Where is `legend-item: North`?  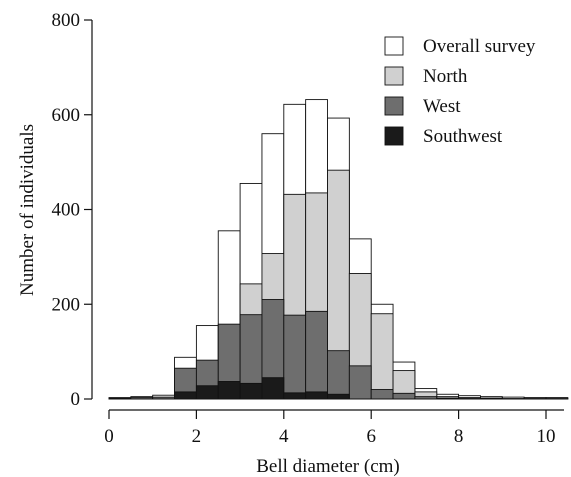 legend-item: North is located at coordinates (426, 76).